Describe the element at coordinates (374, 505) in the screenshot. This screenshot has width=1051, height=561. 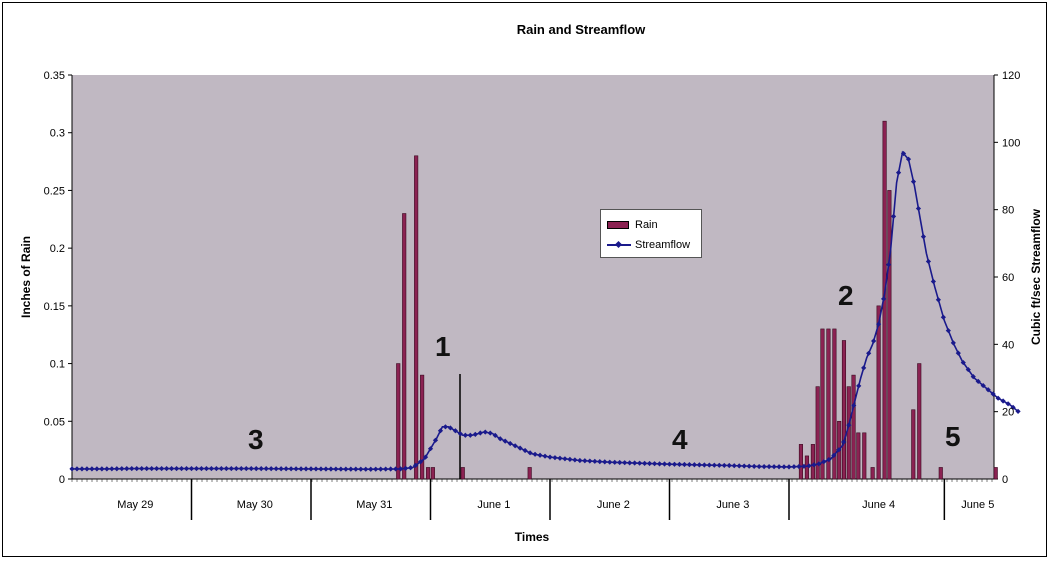
I see `x-tick-label: May 31` at that location.